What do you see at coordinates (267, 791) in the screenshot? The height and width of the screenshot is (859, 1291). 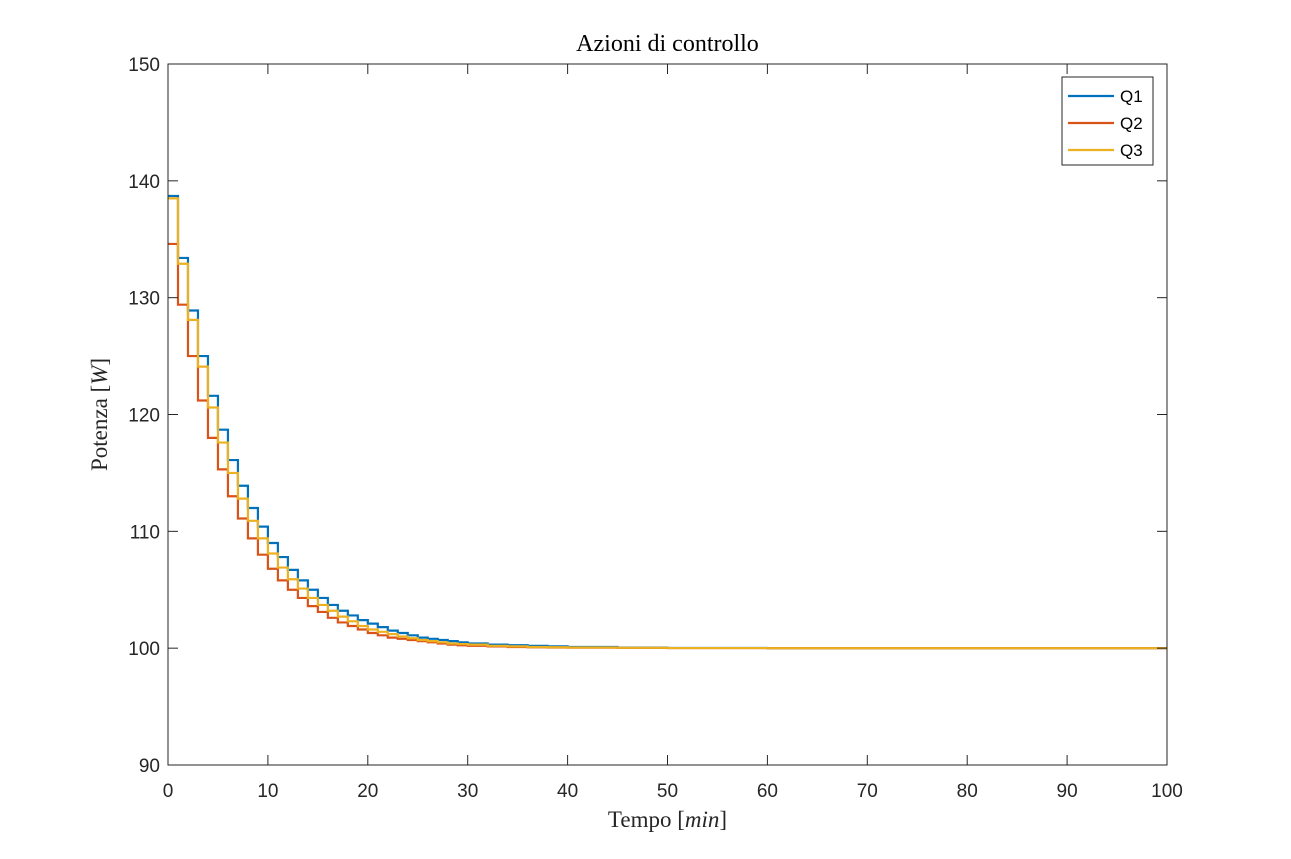 I see `x-tick-label: 10` at bounding box center [267, 791].